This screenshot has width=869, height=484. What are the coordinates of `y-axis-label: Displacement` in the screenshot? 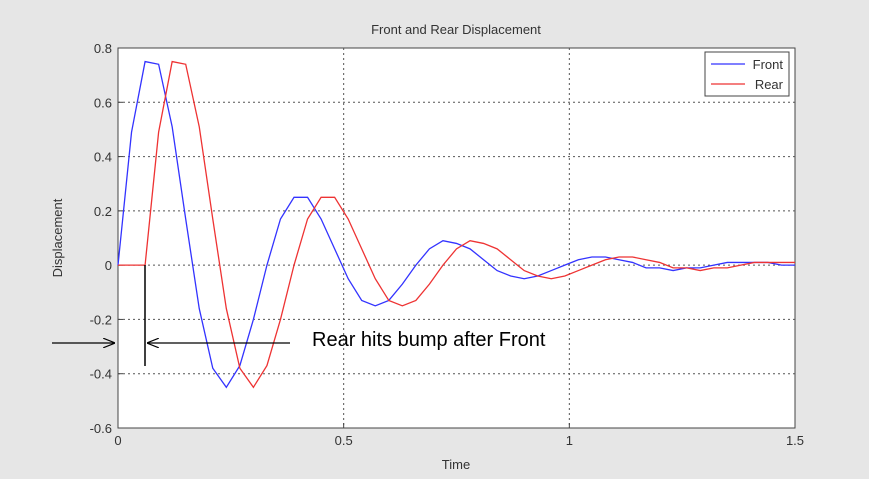 It's located at (57, 237).